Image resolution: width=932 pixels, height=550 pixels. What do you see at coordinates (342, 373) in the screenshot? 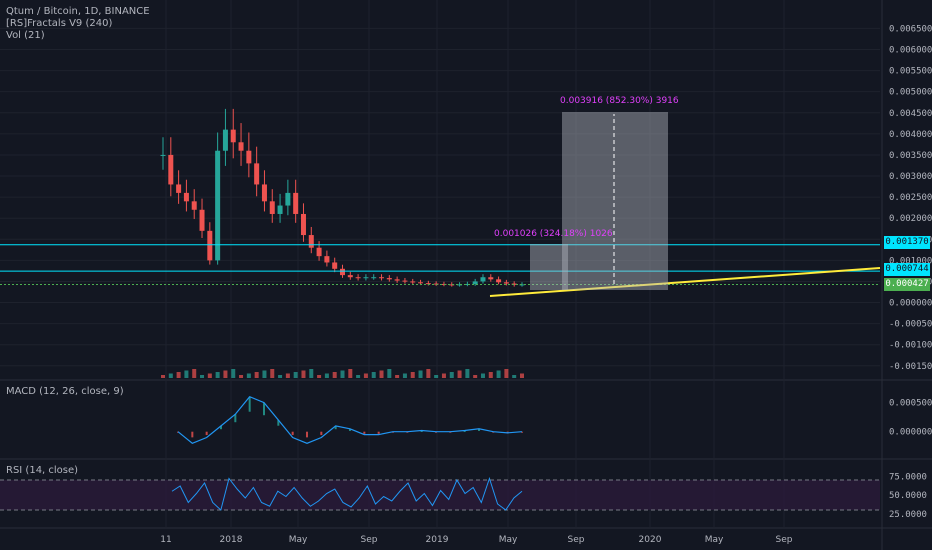
I see `volume-bars` at bounding box center [342, 373].